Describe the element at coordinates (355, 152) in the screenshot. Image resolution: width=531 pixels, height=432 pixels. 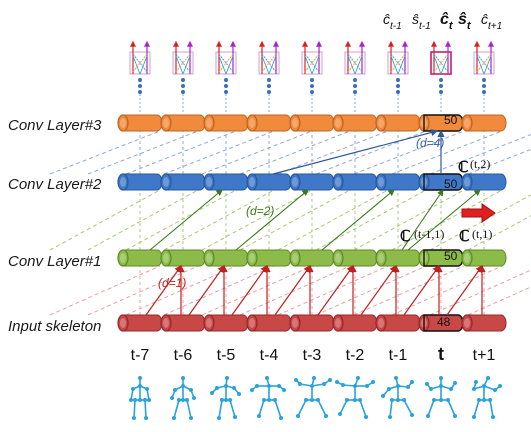
I see `dilation-4-arrow` at that location.